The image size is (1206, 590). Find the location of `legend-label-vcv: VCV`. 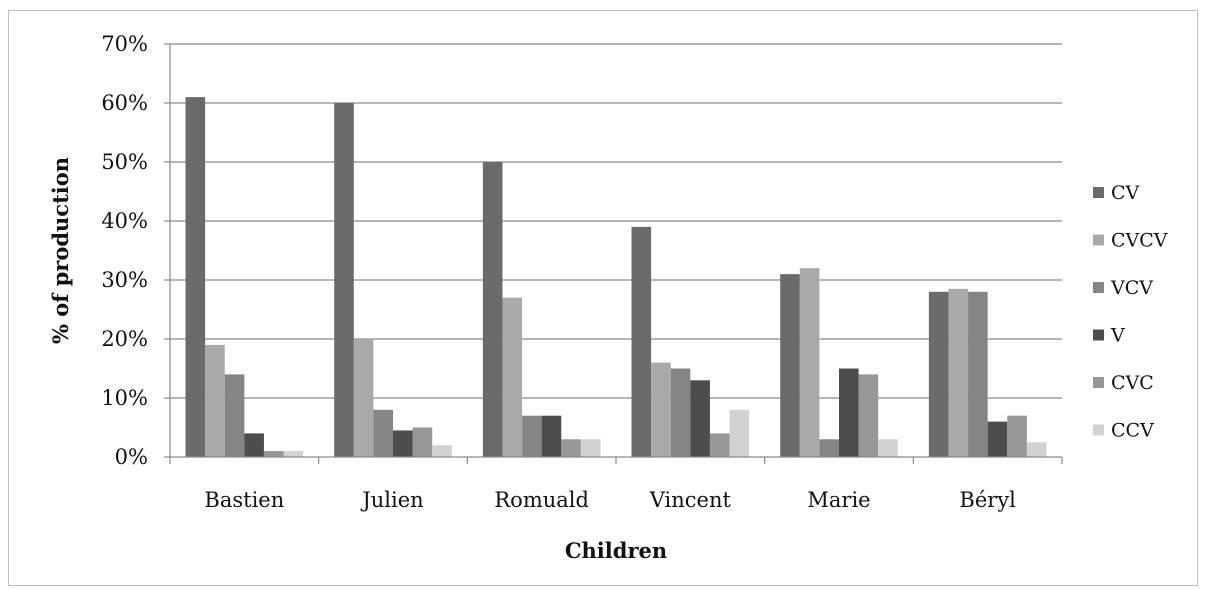

legend-label-vcv: VCV is located at coordinates (1131, 288).